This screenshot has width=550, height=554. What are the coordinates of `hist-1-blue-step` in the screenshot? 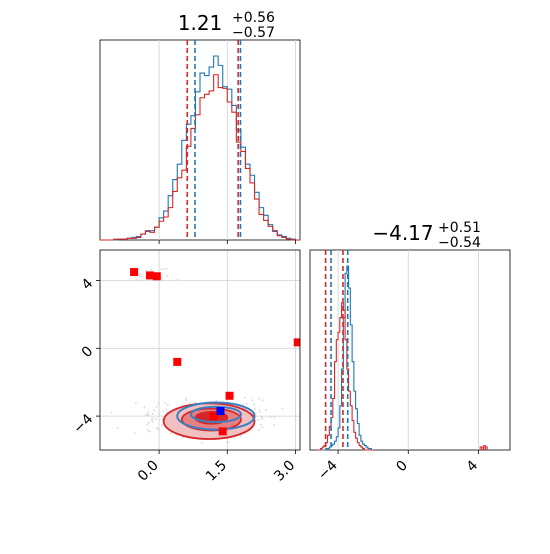 It's located at (200, 148).